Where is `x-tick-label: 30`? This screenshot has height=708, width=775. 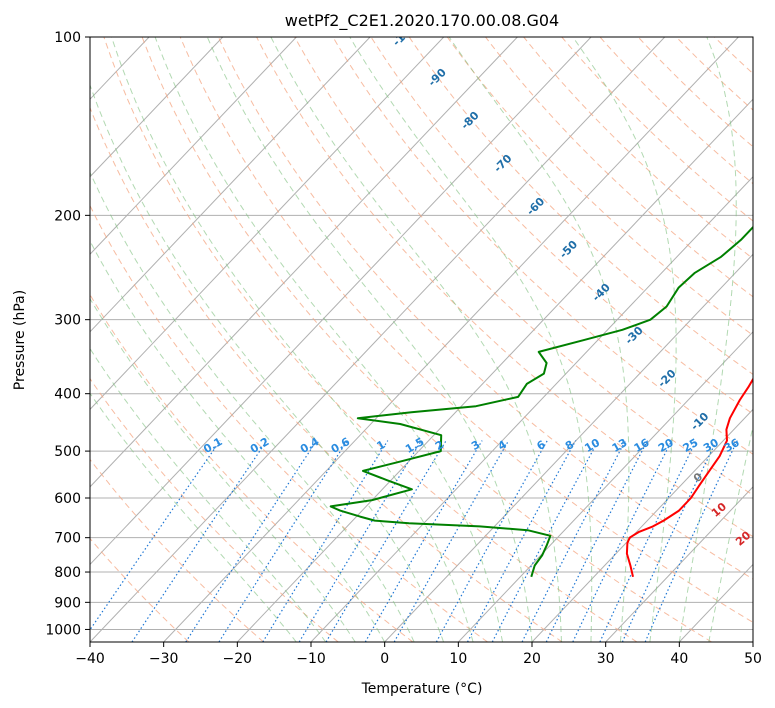 x-tick-label: 30 is located at coordinates (606, 659).